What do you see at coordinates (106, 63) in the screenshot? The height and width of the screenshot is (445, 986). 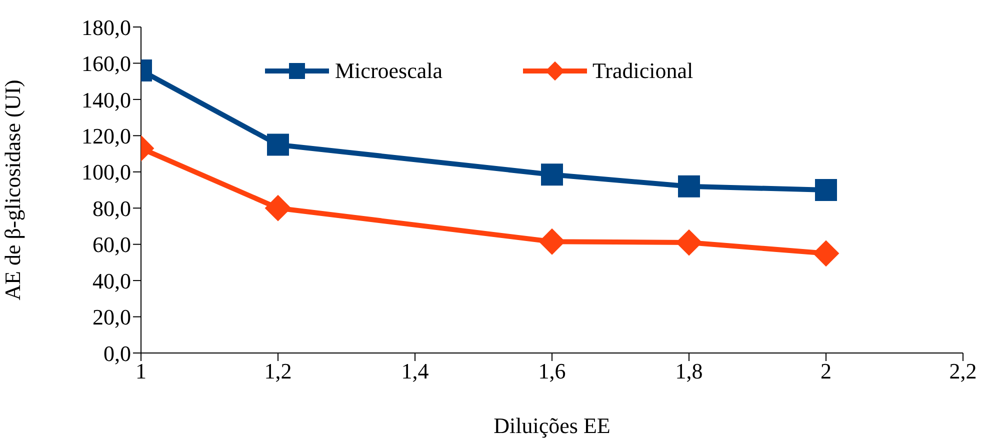 I see `y-tick-label: 160,0` at bounding box center [106, 63].